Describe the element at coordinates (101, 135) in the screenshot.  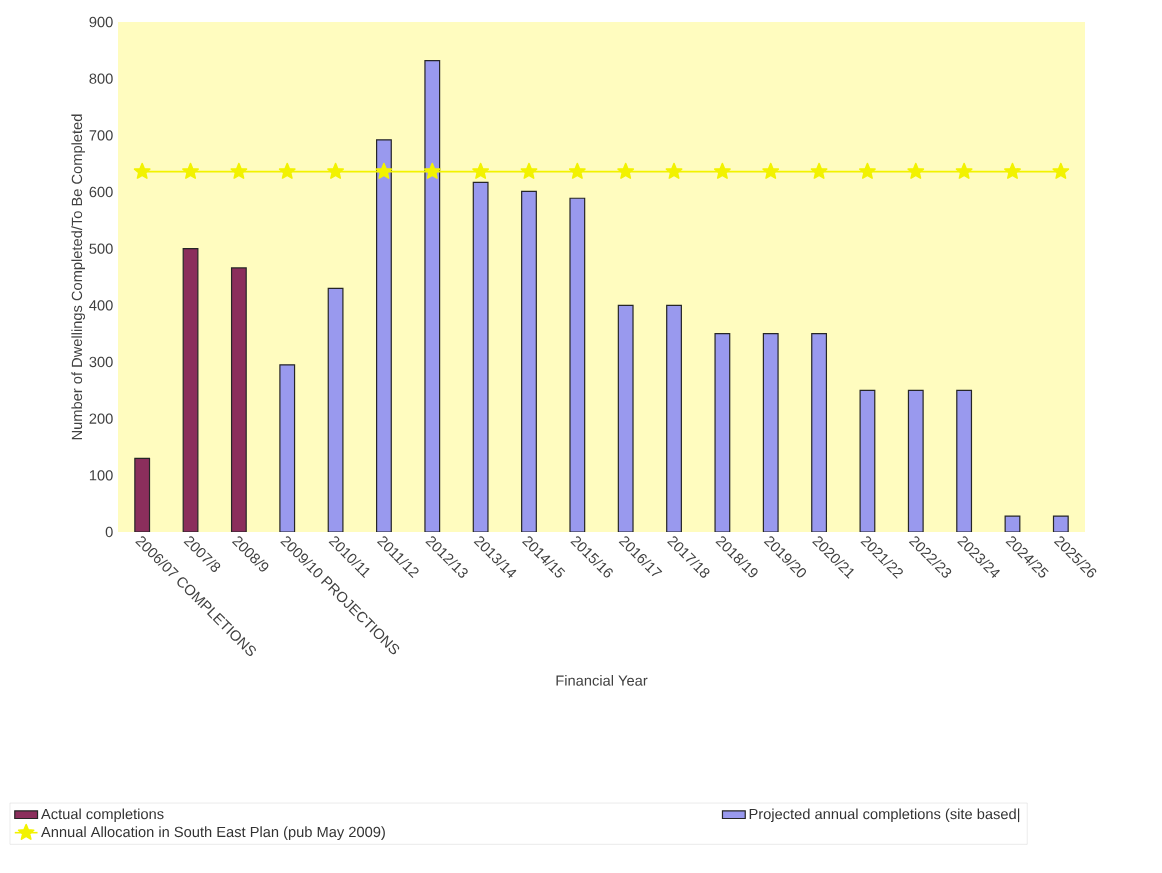
I see `y-tick-label: 700` at that location.